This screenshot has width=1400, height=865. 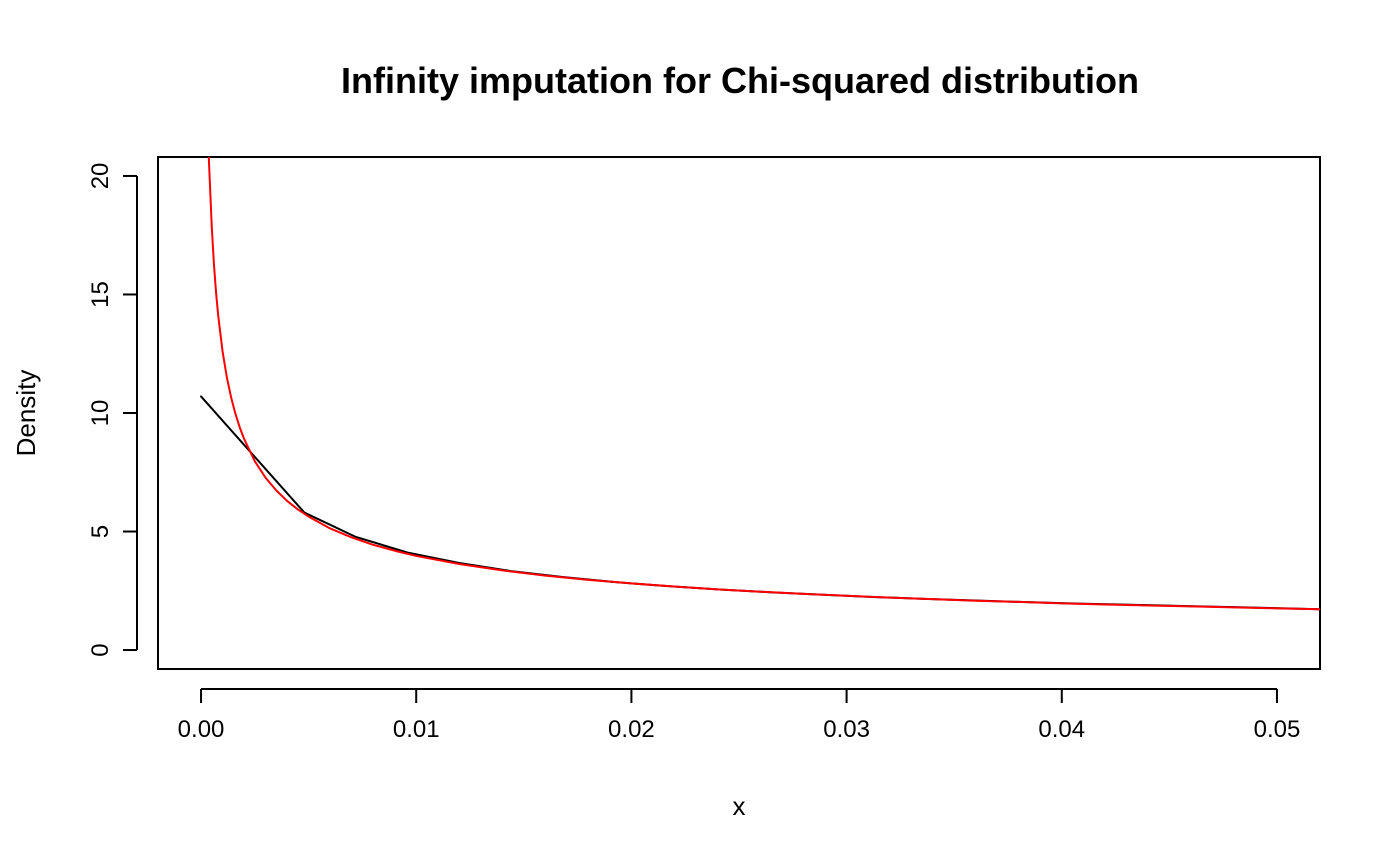 What do you see at coordinates (846, 729) in the screenshot?
I see `x-tick-label: 0.03` at bounding box center [846, 729].